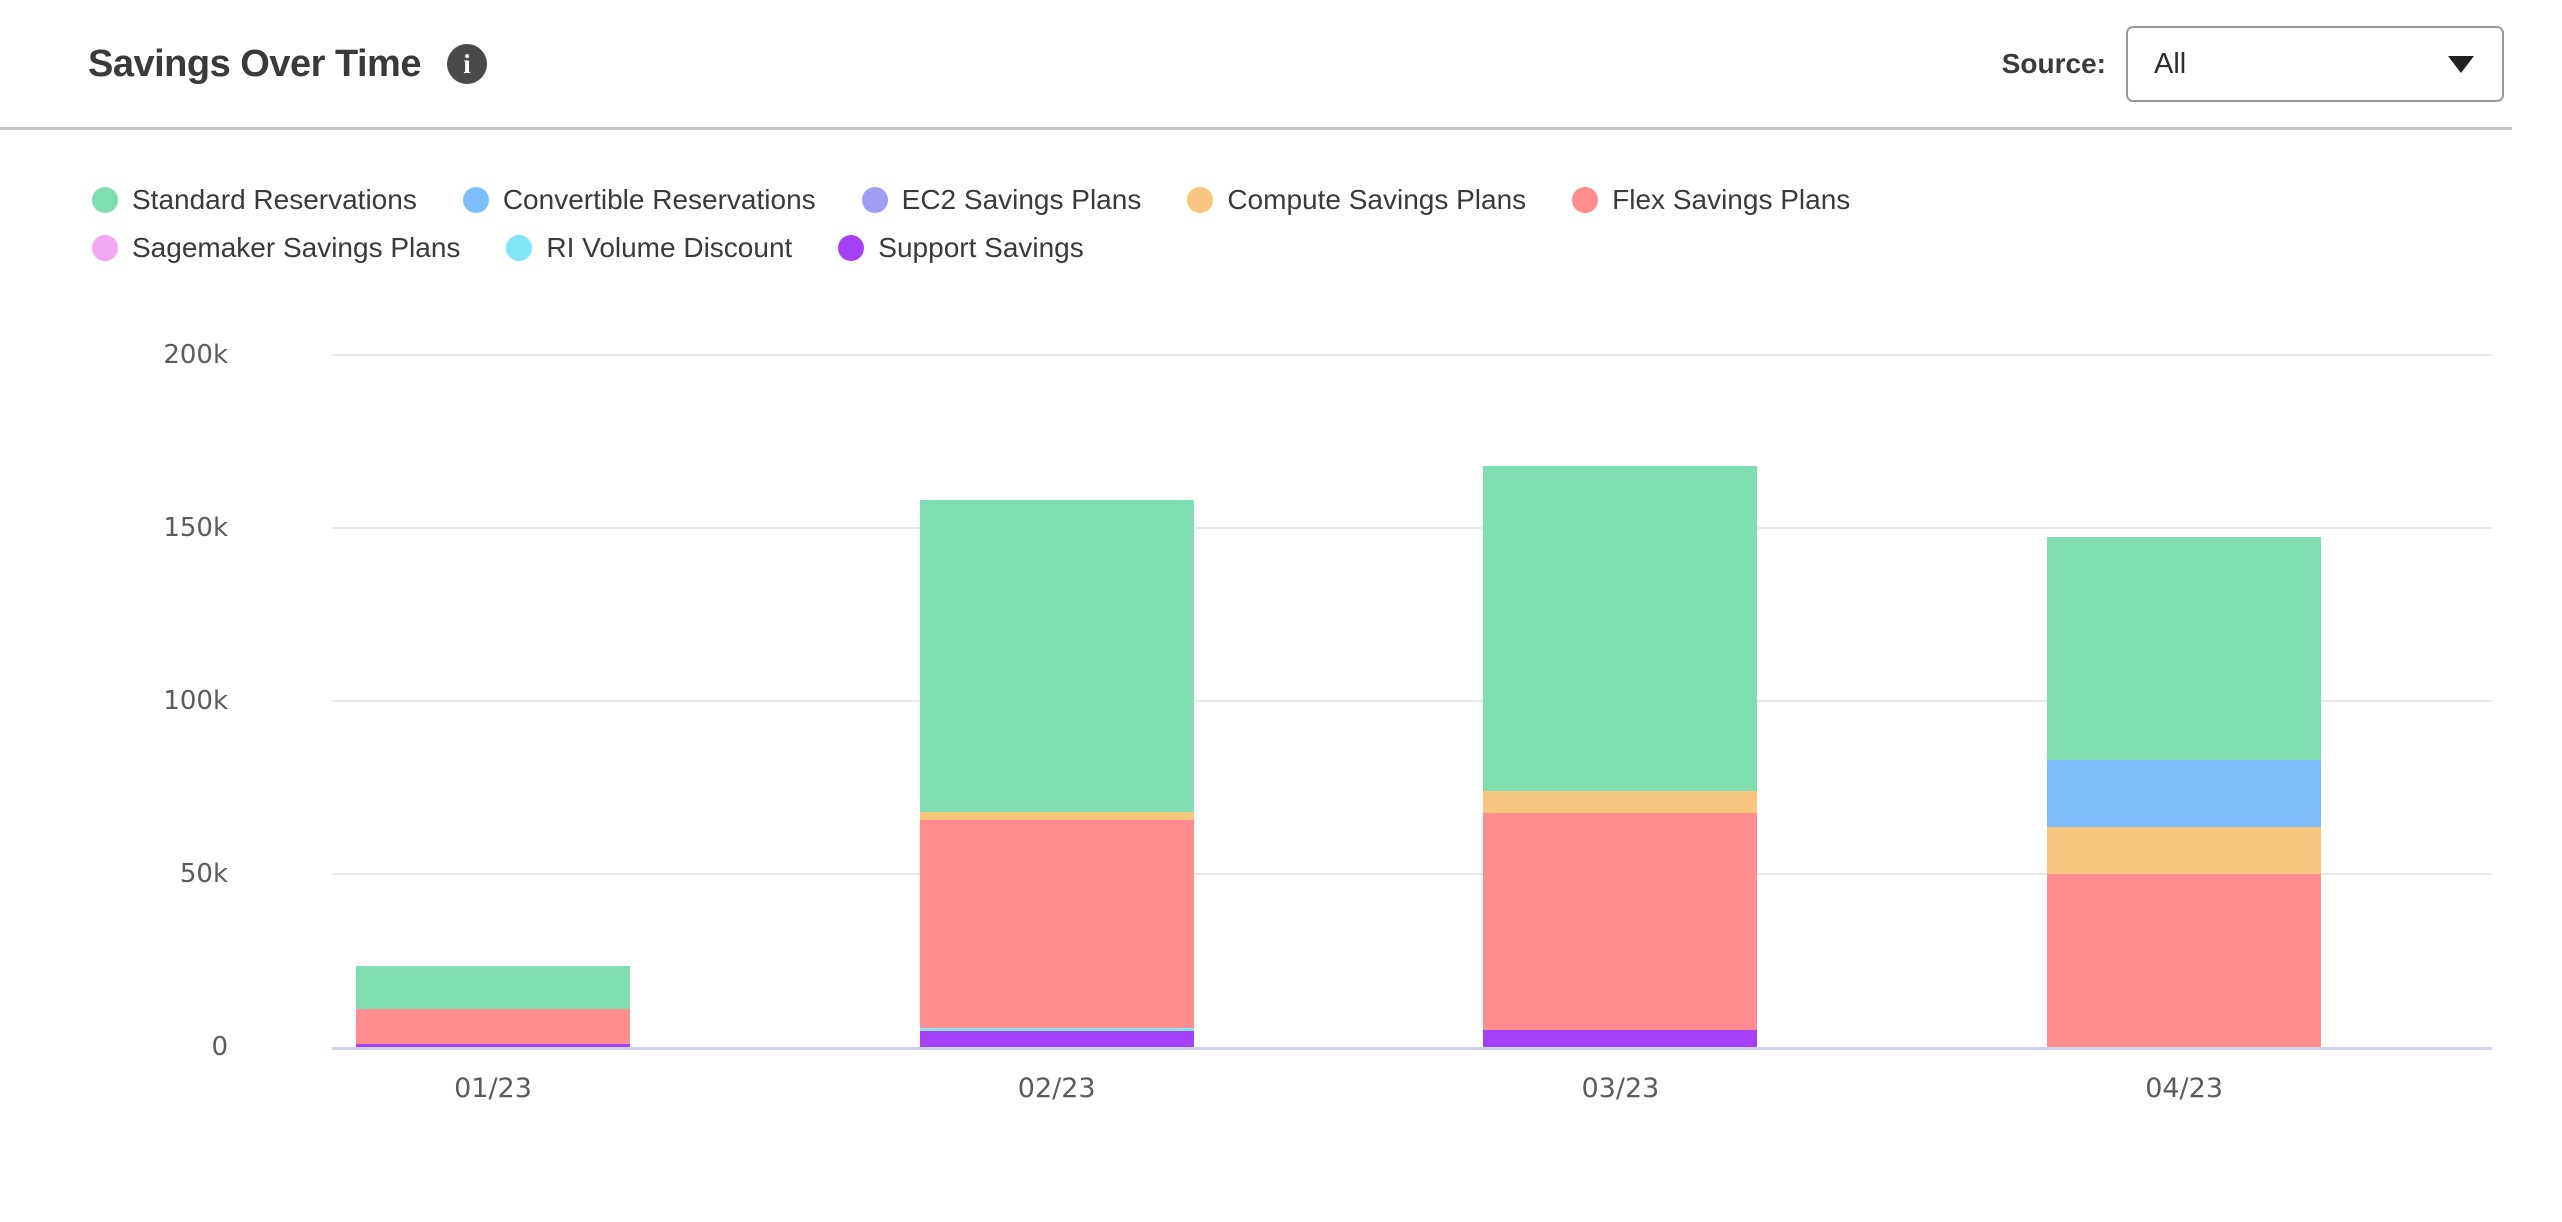  I want to click on y-axis: 0 50k 100k 150k 200k, so click(114, 701).